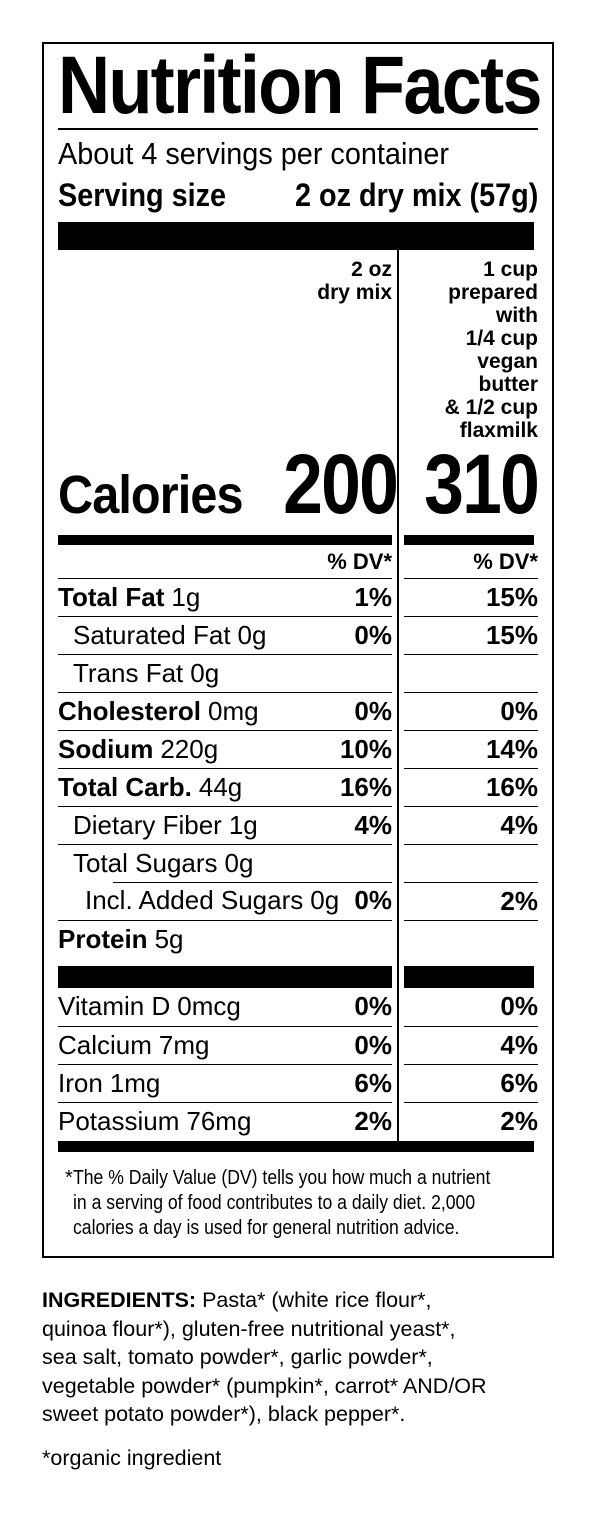  I want to click on footnote-asterisk: *, so click(69, 1178).